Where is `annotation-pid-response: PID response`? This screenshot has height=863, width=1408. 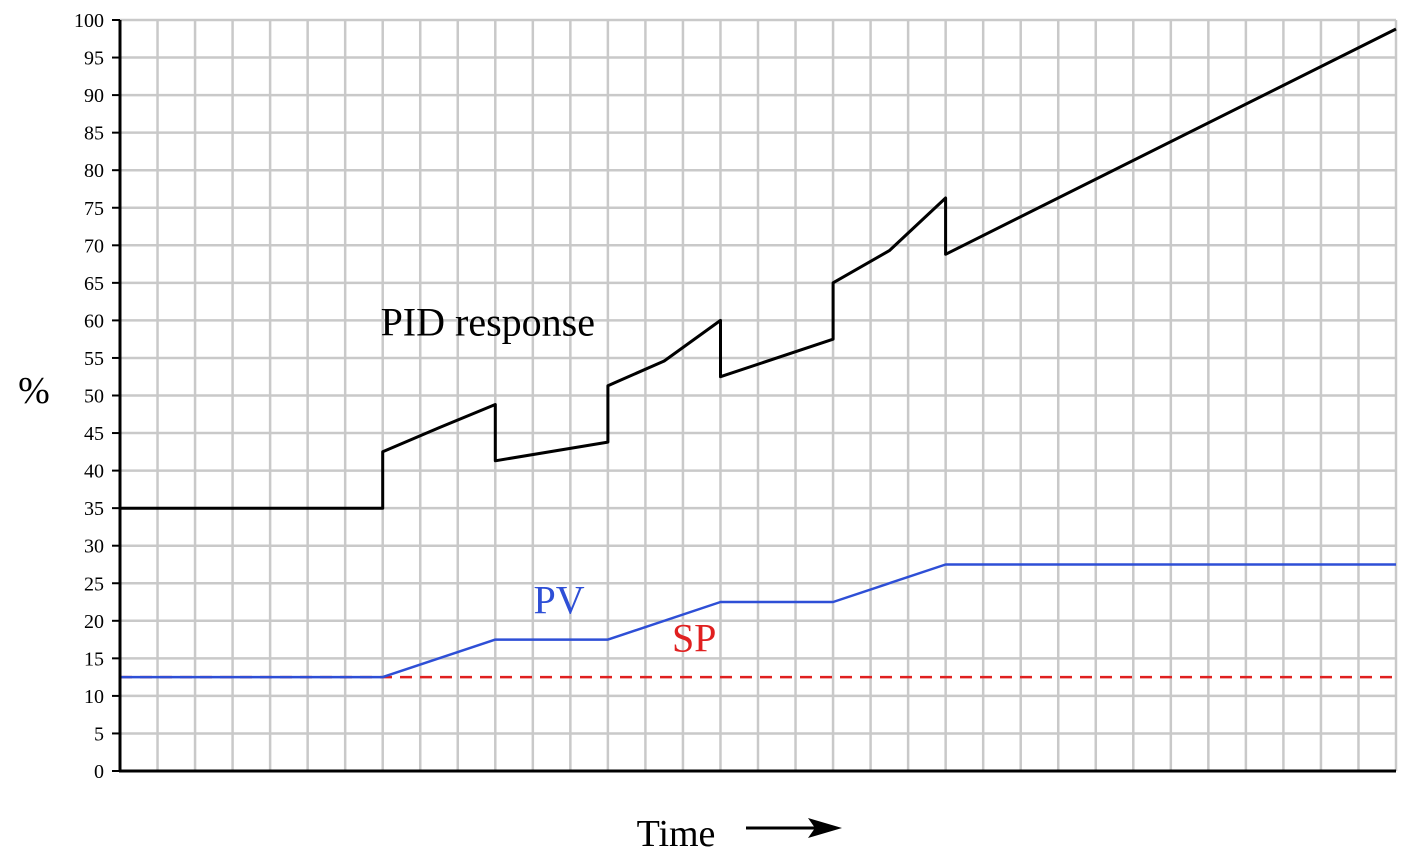
annotation-pid-response: PID response is located at coordinates (488, 321).